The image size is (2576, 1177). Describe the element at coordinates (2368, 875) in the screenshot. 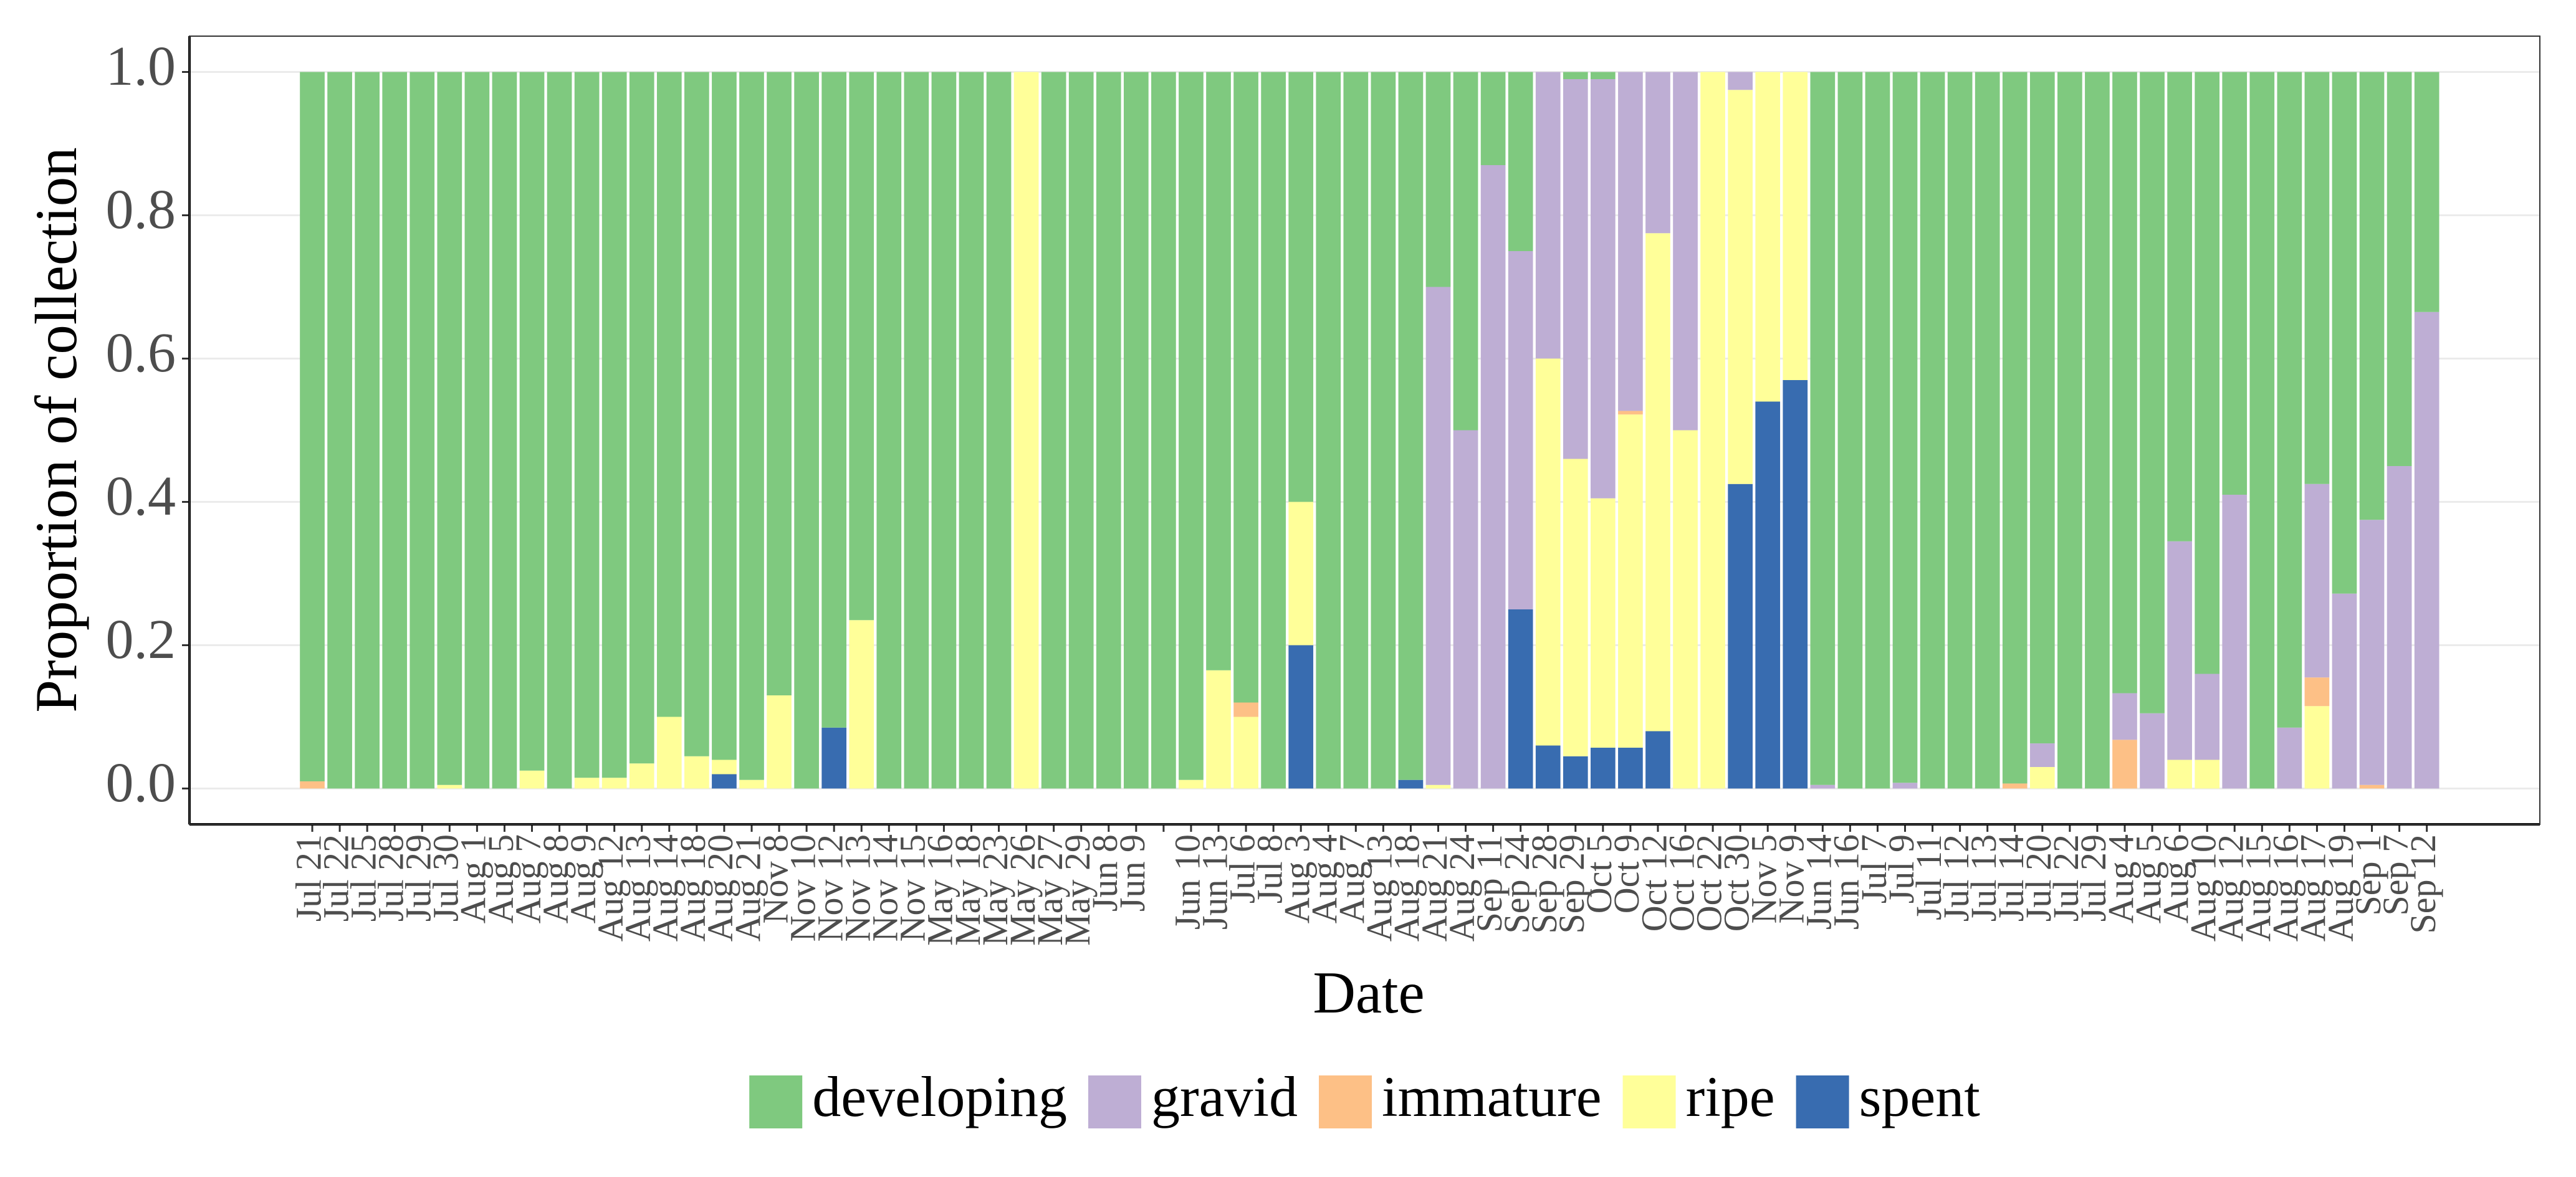

I see `x-tick-label: Sep 1` at that location.